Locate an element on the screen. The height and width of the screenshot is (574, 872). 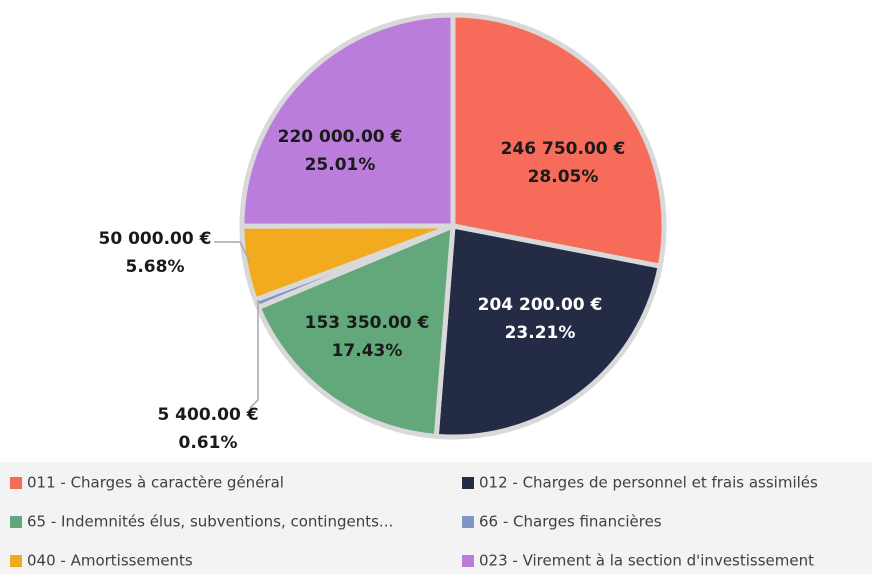
data-label: 5 400.00 € is located at coordinates (207, 415).